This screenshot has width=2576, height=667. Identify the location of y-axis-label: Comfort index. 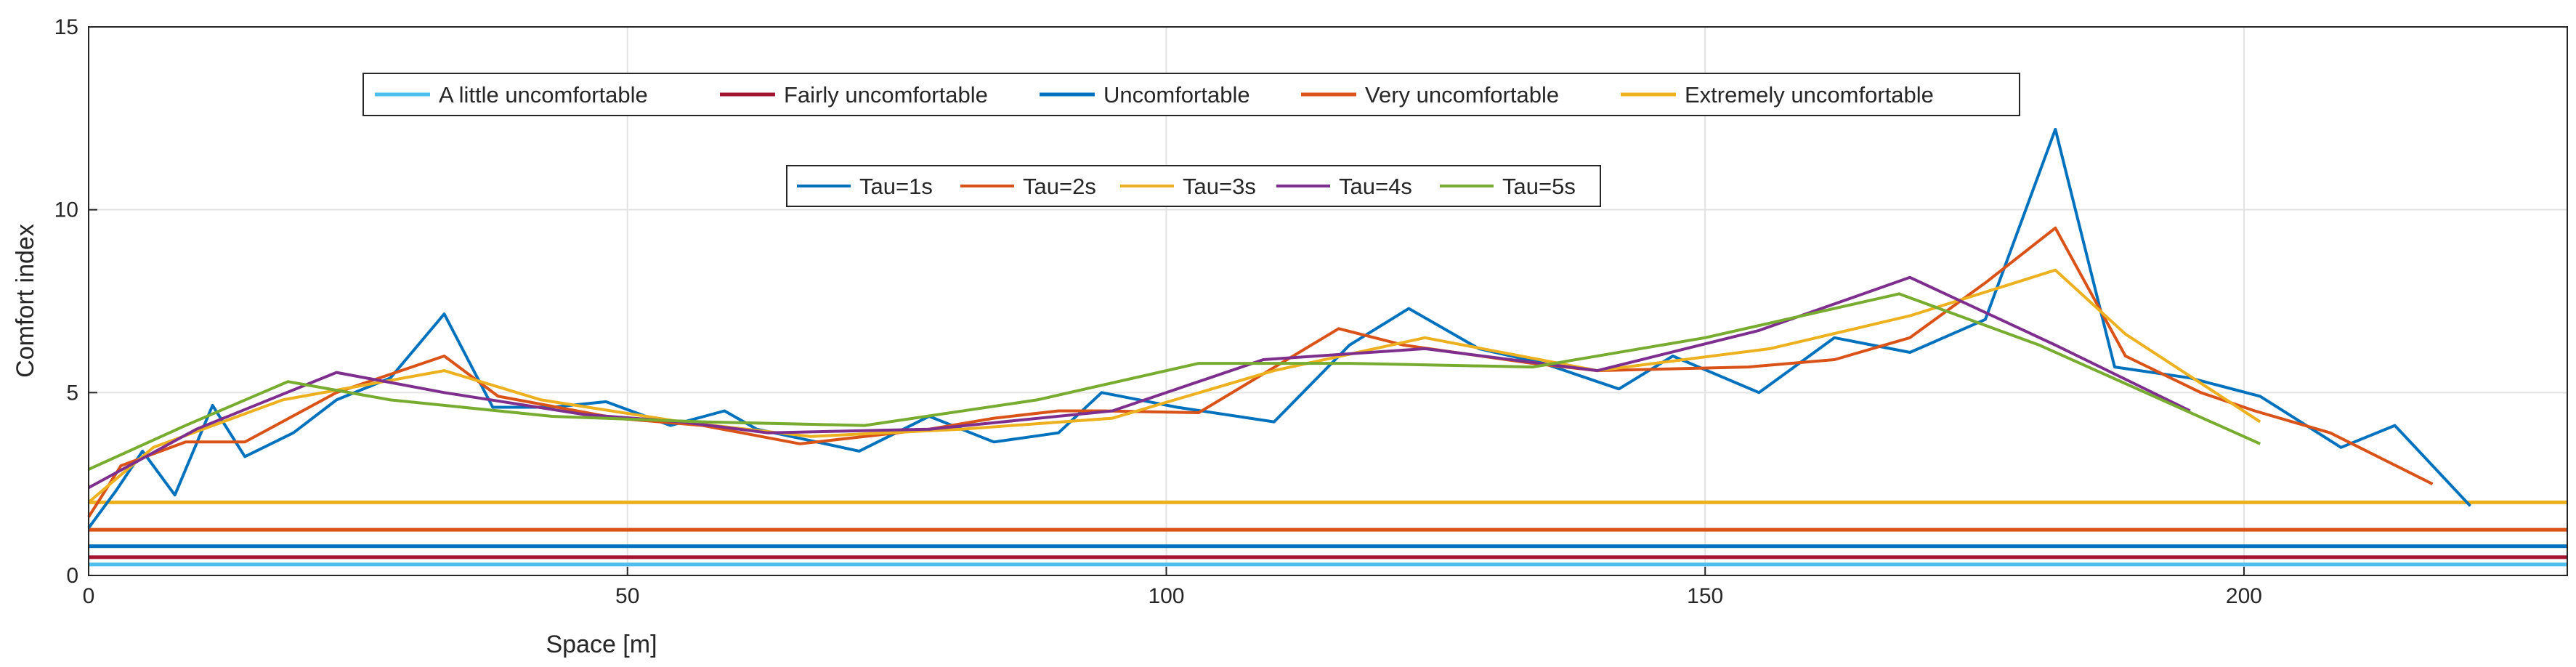
(26, 301).